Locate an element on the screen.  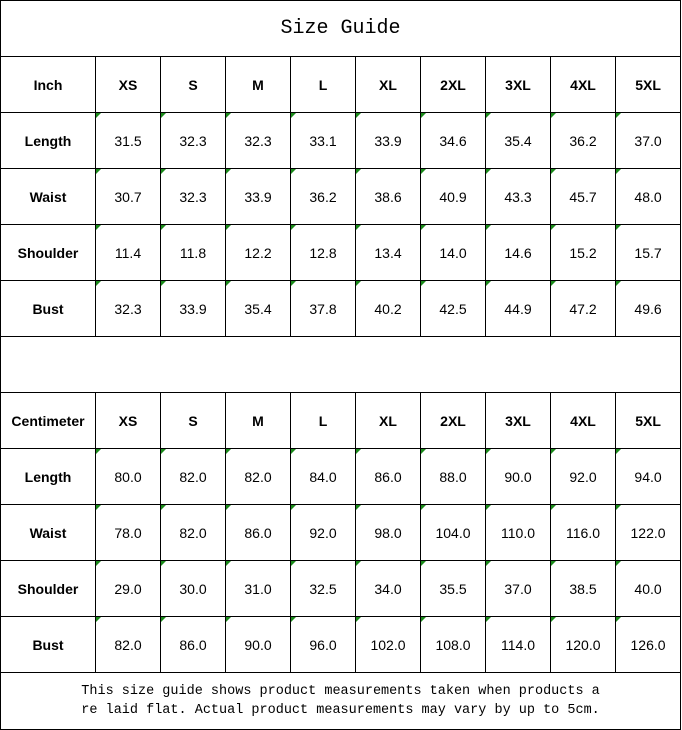
measurement-value: 40.9 is located at coordinates (453, 196).